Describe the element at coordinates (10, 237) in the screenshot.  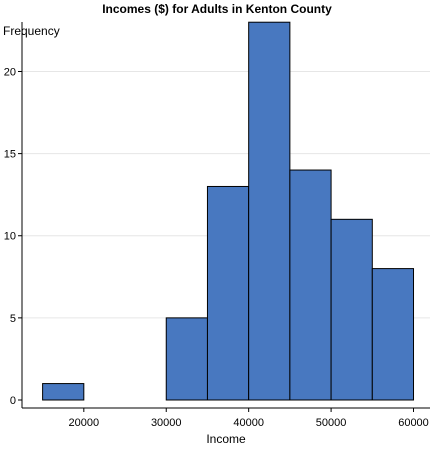
I see `y-tick-label-10: 10` at that location.